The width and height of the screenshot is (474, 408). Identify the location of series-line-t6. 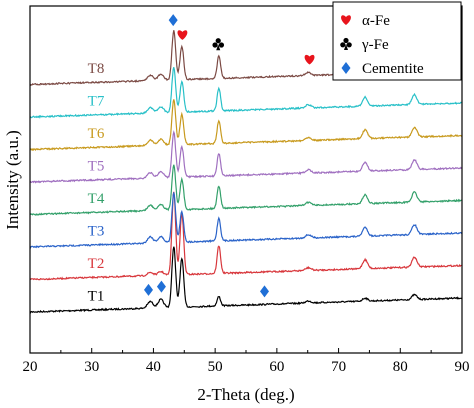
(246, 125).